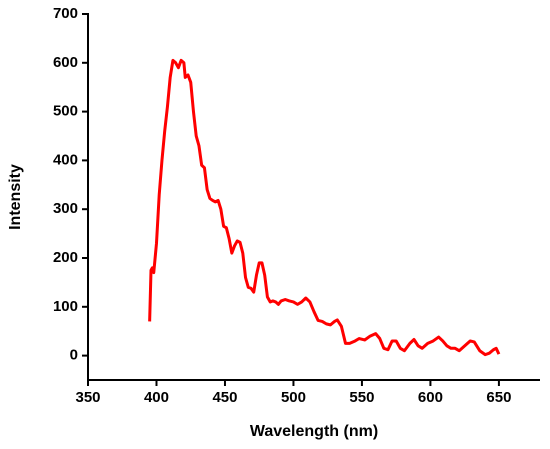 This screenshot has width=550, height=449. What do you see at coordinates (74, 355) in the screenshot?
I see `y-tick-label: 0` at bounding box center [74, 355].